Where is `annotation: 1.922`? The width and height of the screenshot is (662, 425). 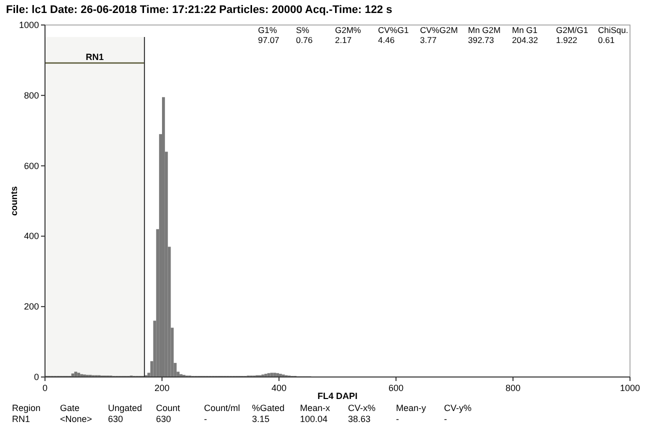
annotation: 1.922 is located at coordinates (567, 40).